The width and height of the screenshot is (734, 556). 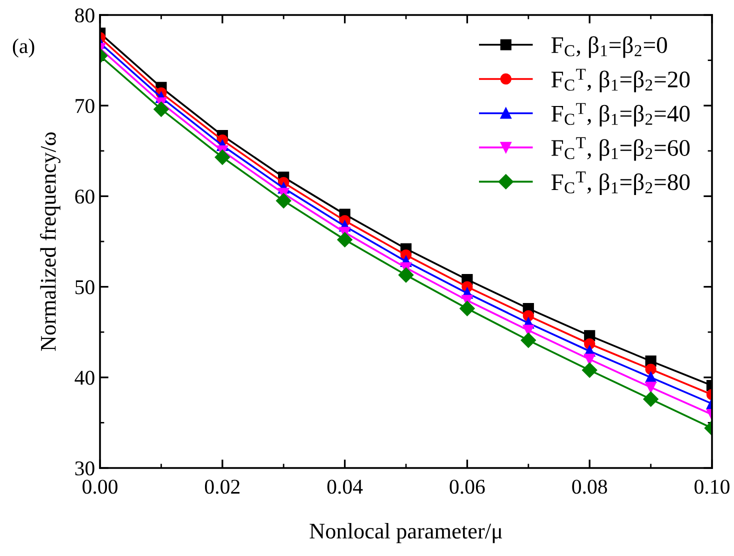 What do you see at coordinates (84, 377) in the screenshot?
I see `y-tick-label: 40` at bounding box center [84, 377].